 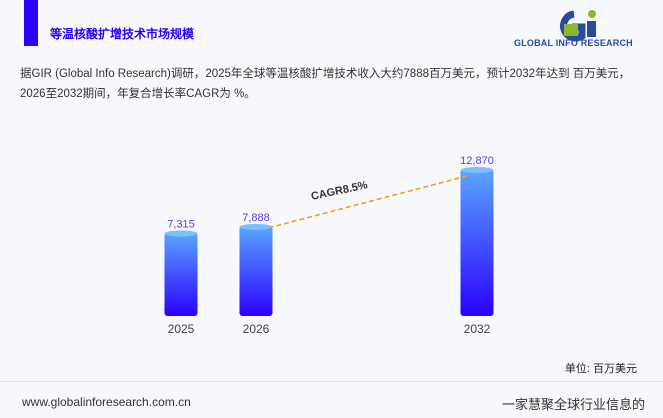 What do you see at coordinates (331, 381) in the screenshot?
I see `footer-divider` at bounding box center [331, 381].